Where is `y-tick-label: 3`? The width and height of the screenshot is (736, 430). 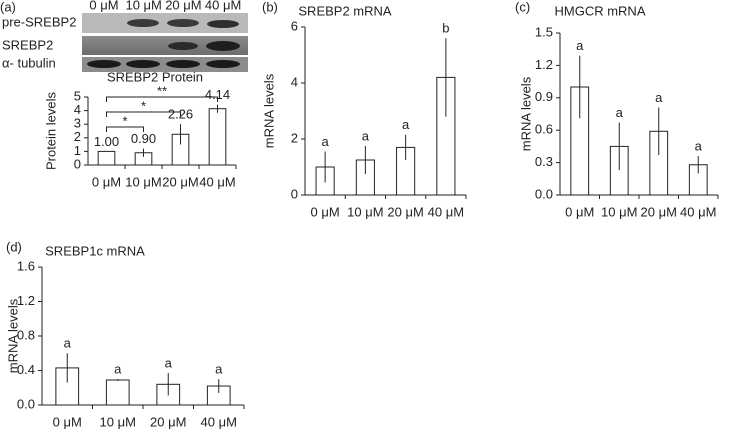 y-tick-label: 3 is located at coordinates (77, 123).